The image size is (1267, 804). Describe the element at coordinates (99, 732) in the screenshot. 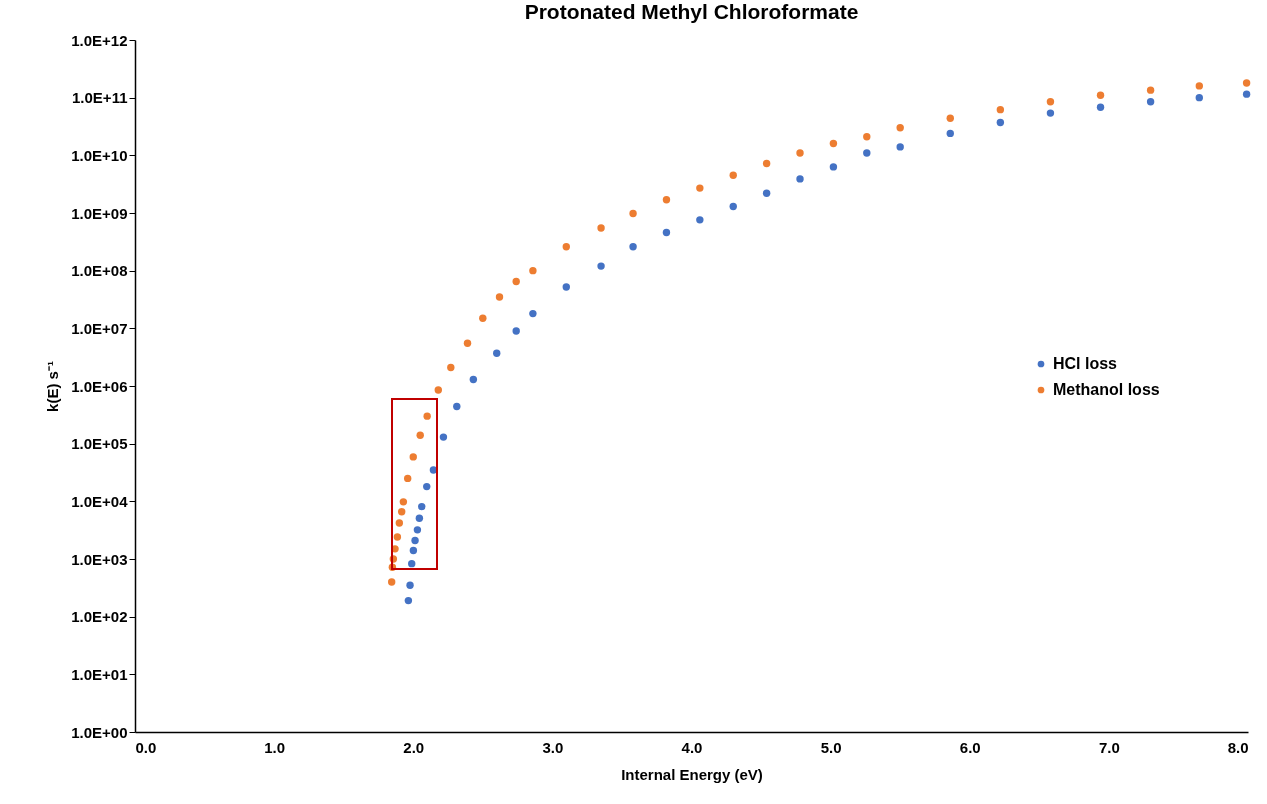

I see `y-tick-label: 1.0E+00` at that location.